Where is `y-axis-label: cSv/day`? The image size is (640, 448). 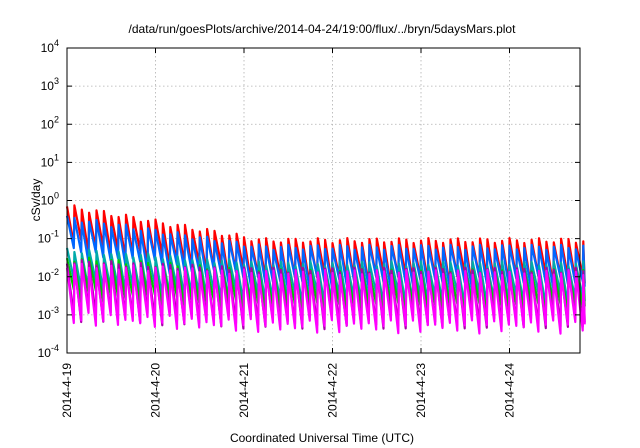
y-axis-label: cSv/day is located at coordinates (36, 200).